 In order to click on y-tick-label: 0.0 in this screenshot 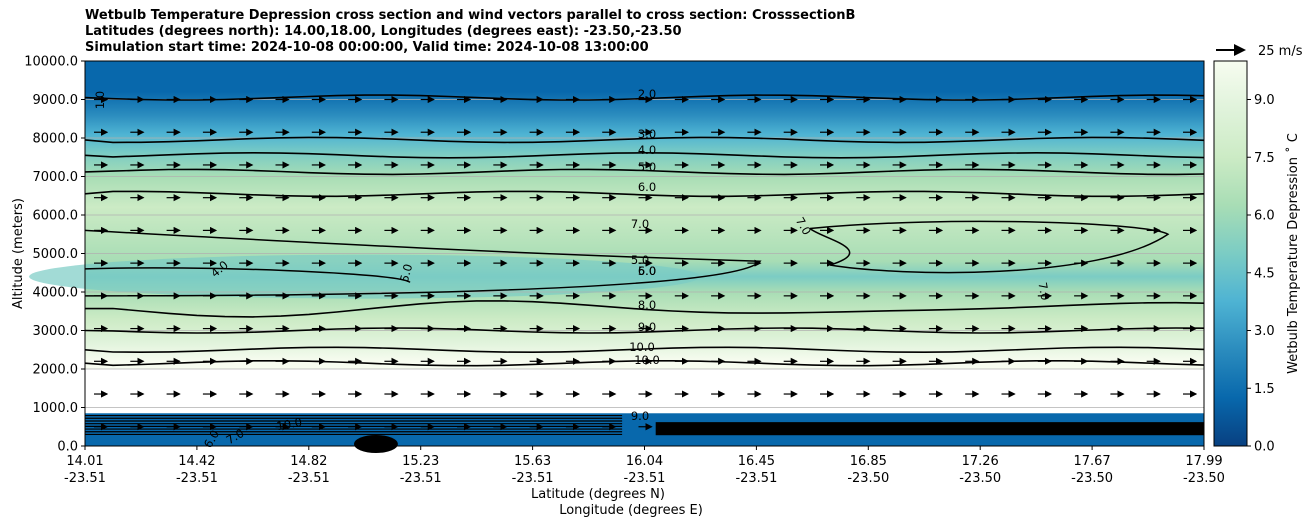, I will do `click(67, 447)`.